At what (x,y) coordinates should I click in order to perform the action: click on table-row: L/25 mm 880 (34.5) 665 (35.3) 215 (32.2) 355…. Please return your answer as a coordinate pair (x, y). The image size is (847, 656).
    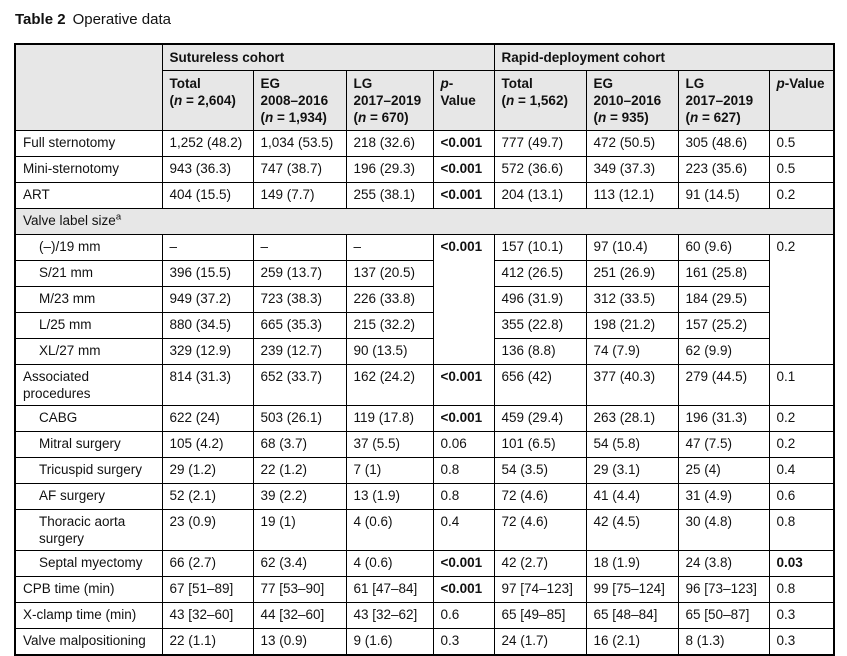
    Looking at the image, I should click on (424, 325).